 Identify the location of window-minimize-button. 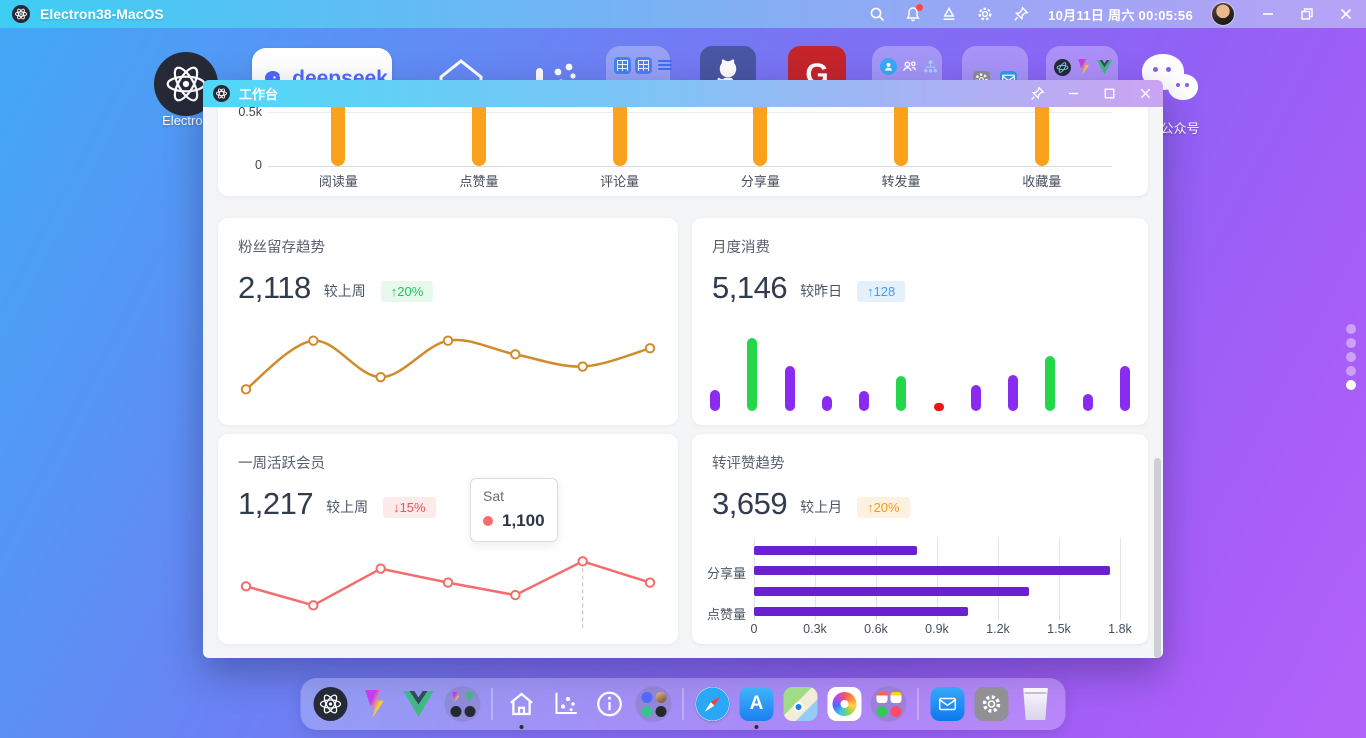
(1073, 93).